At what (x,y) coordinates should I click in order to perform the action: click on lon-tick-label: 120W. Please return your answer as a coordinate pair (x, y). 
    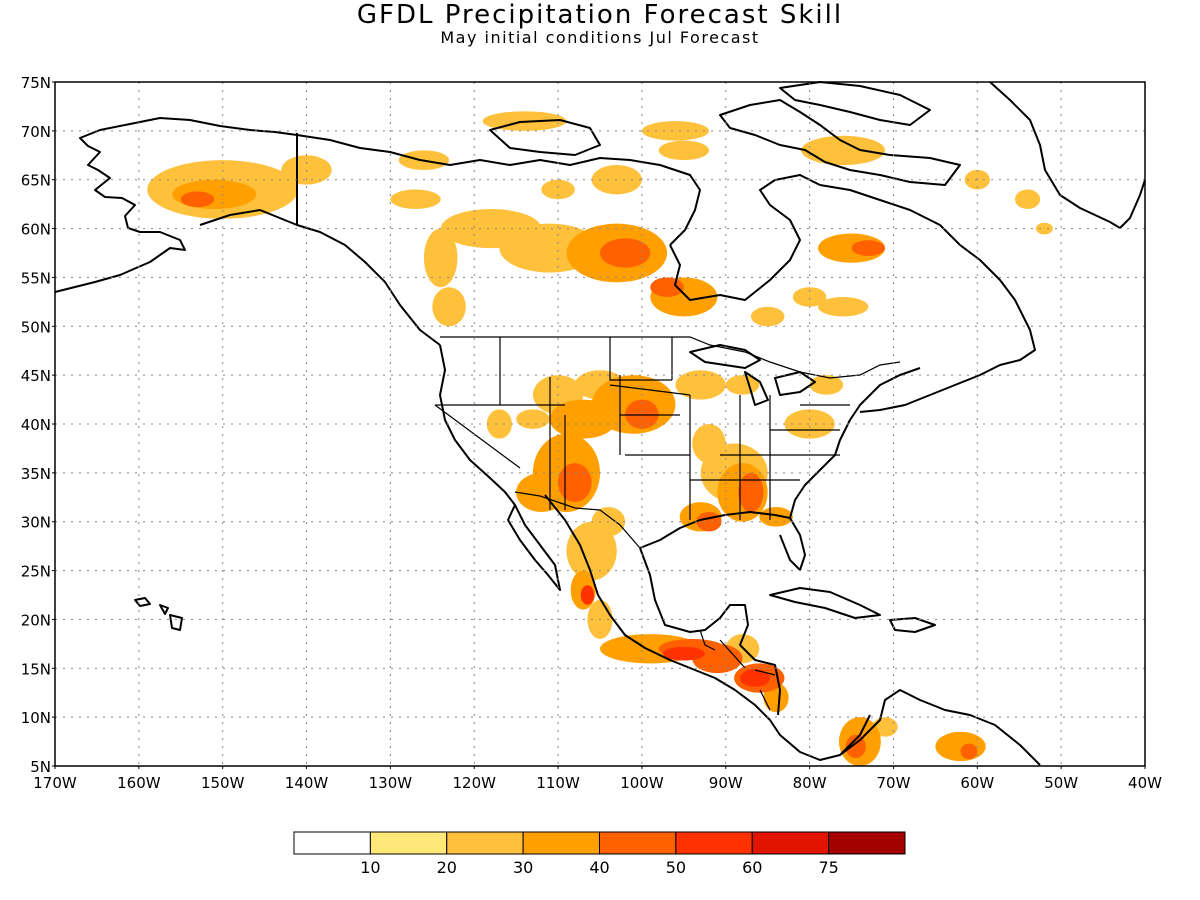
    Looking at the image, I should click on (474, 783).